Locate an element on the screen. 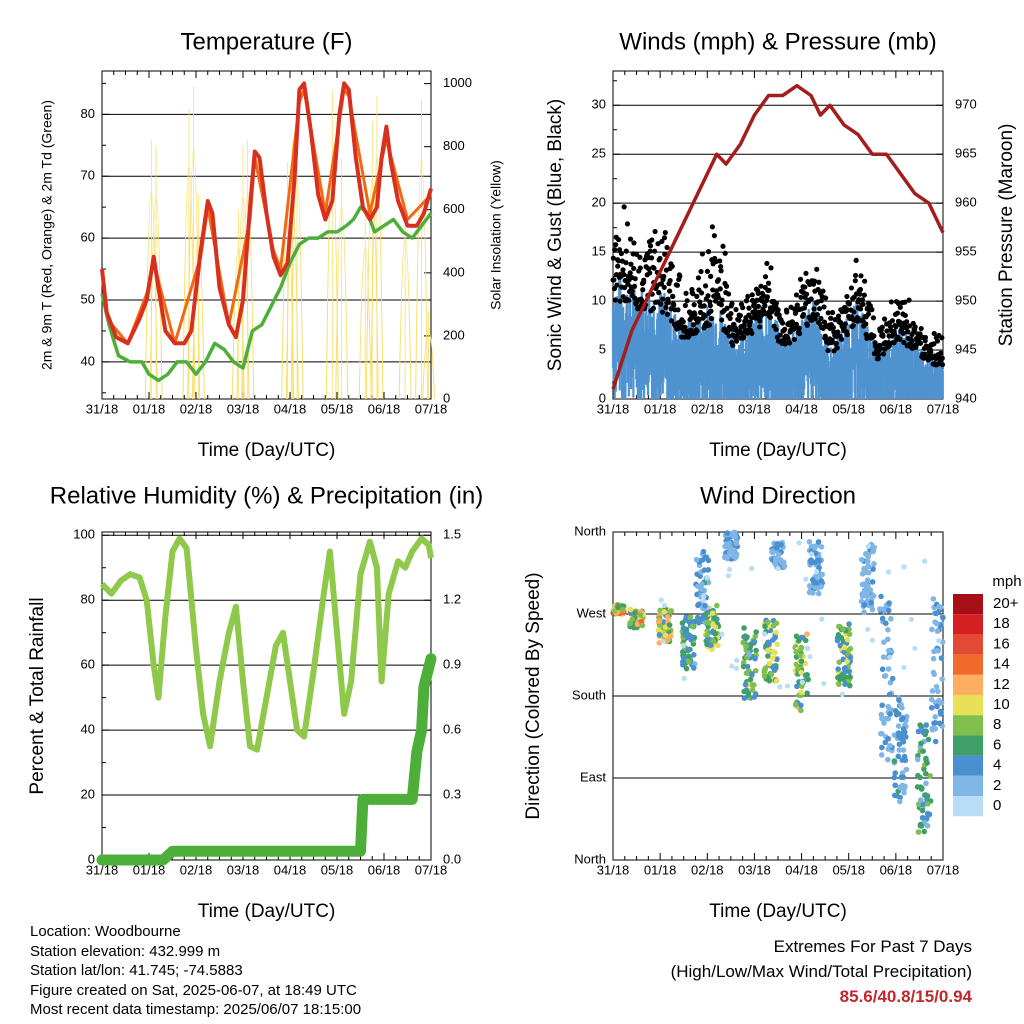  direction-ytick-label: East is located at coordinates (593, 776).